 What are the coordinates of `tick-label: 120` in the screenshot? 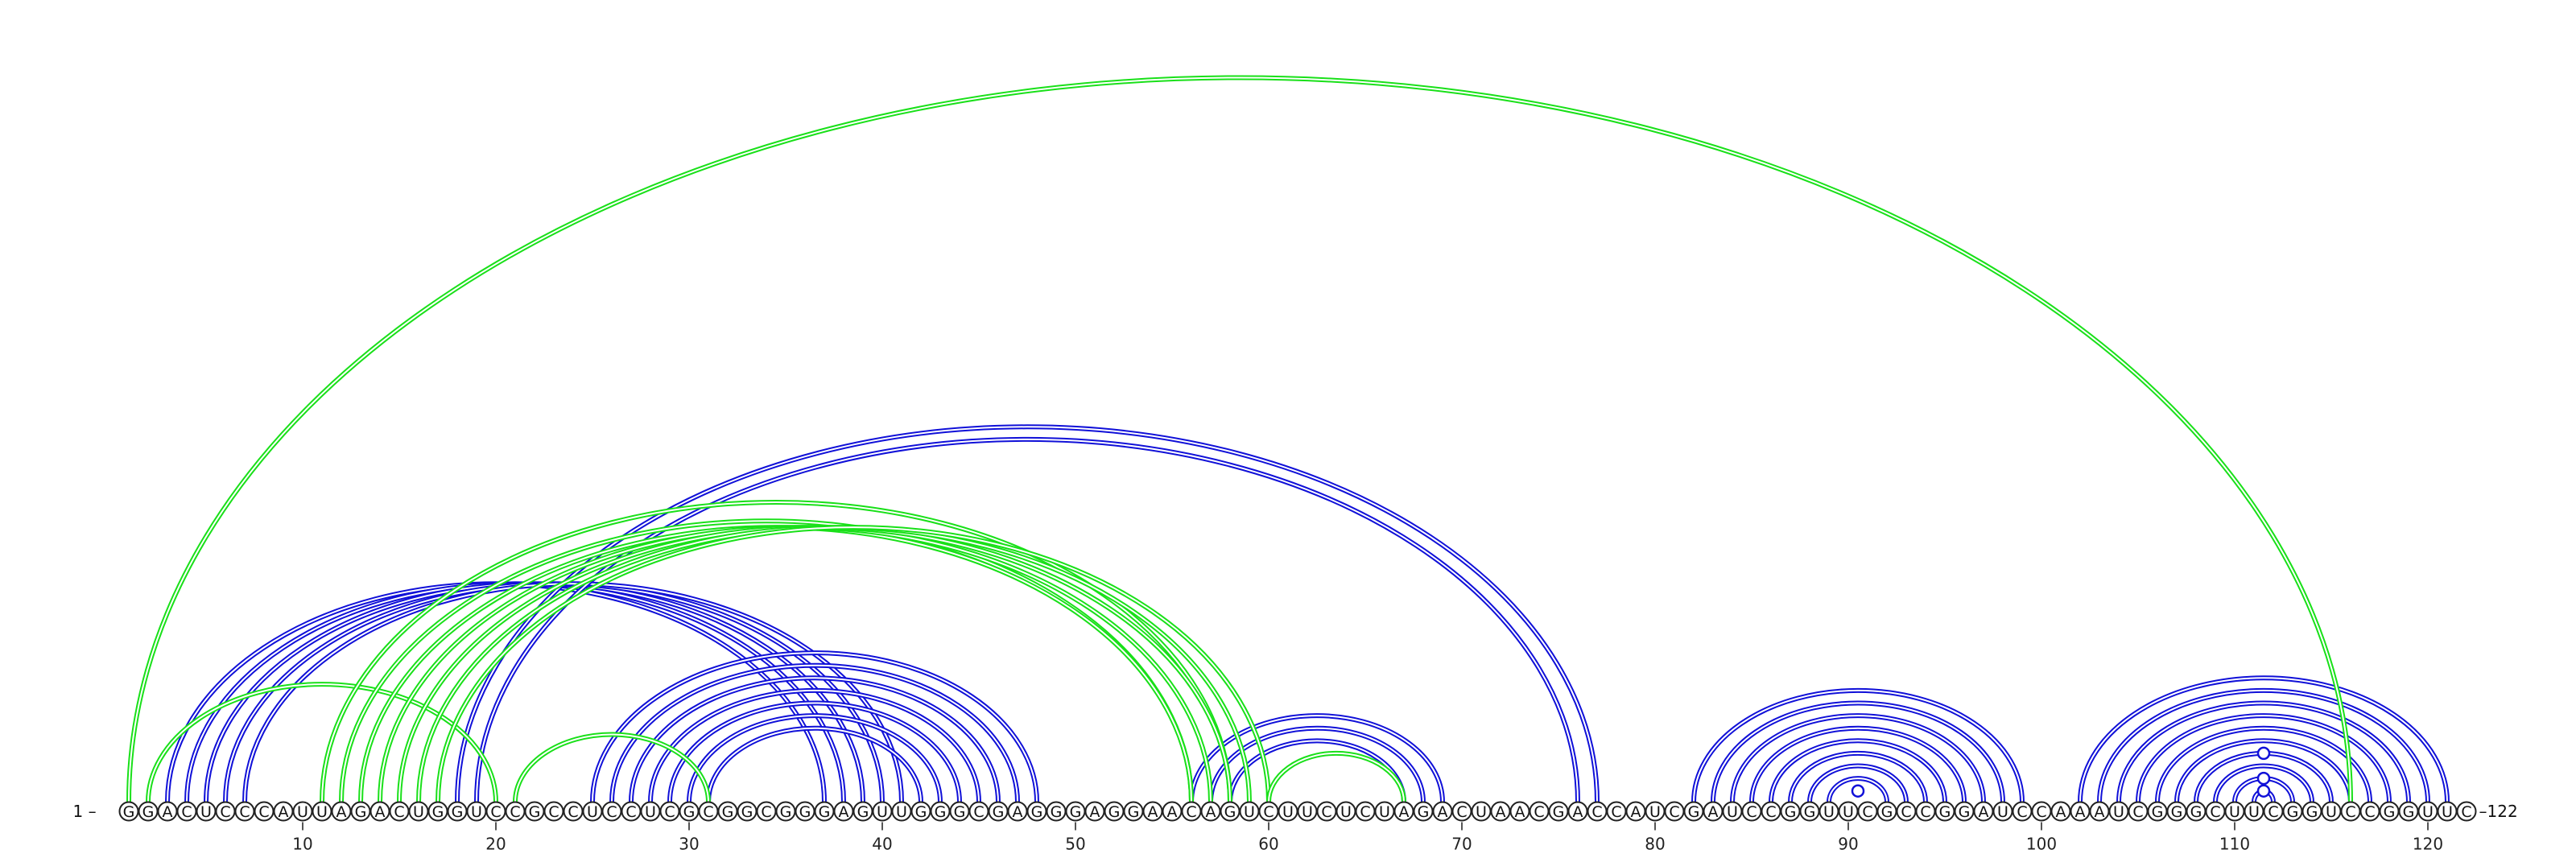 It's located at (2428, 845).